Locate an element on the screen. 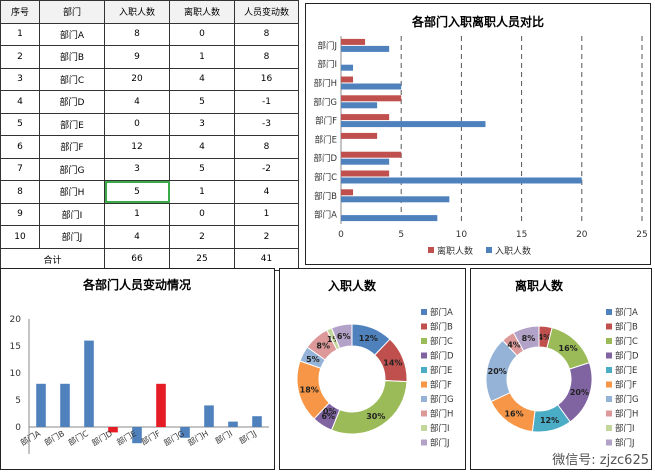 This screenshot has width=655, height=474. table-cell: 7 is located at coordinates (20, 169).